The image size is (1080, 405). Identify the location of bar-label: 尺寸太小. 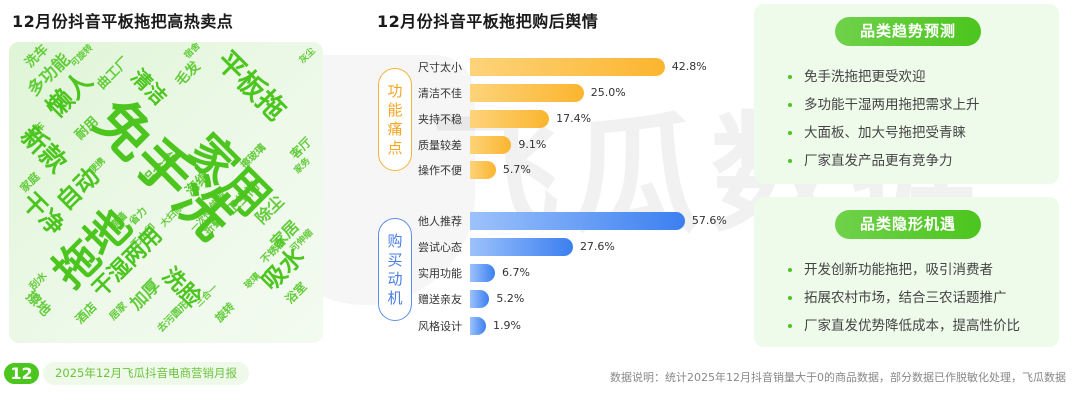
(440, 67).